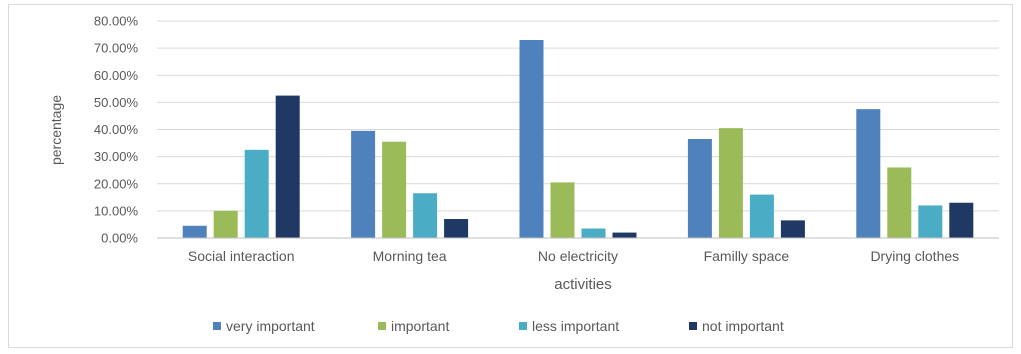 The width and height of the screenshot is (1021, 354). I want to click on legend-entry: not important, so click(736, 326).